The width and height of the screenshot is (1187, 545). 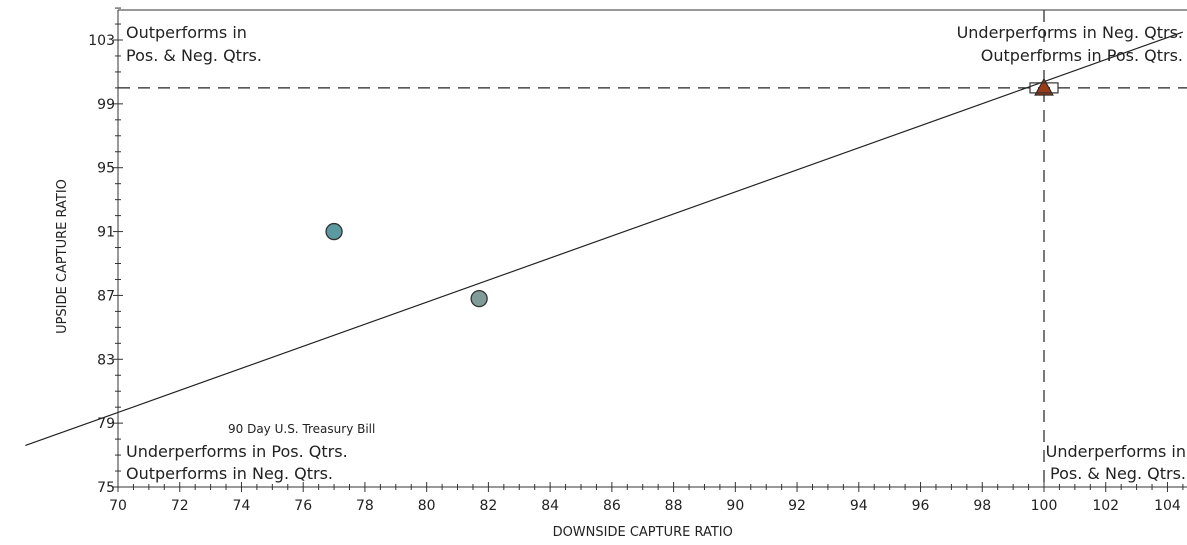 What do you see at coordinates (229, 473) in the screenshot?
I see `quadrant-label-bottom-left: Outperforms in Neg. Qtrs.` at bounding box center [229, 473].